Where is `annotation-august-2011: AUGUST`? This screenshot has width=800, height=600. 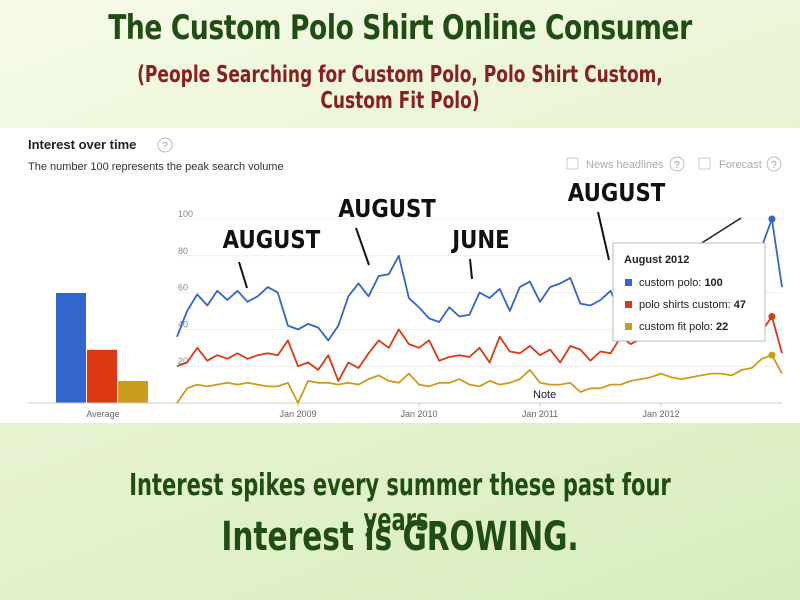 annotation-august-2011: AUGUST is located at coordinates (617, 192).